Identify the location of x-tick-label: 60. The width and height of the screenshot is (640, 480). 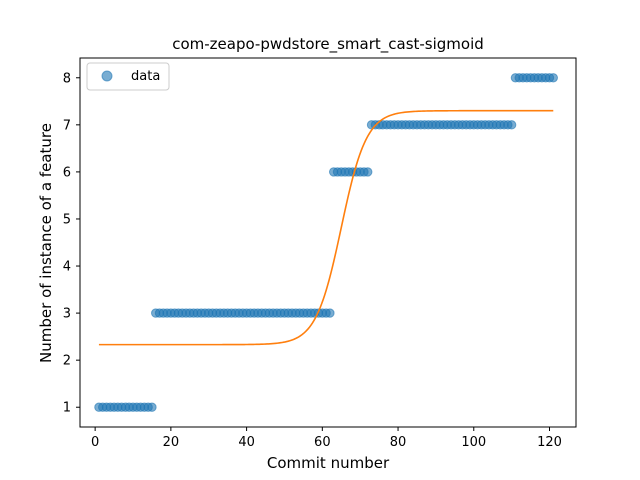
(322, 442).